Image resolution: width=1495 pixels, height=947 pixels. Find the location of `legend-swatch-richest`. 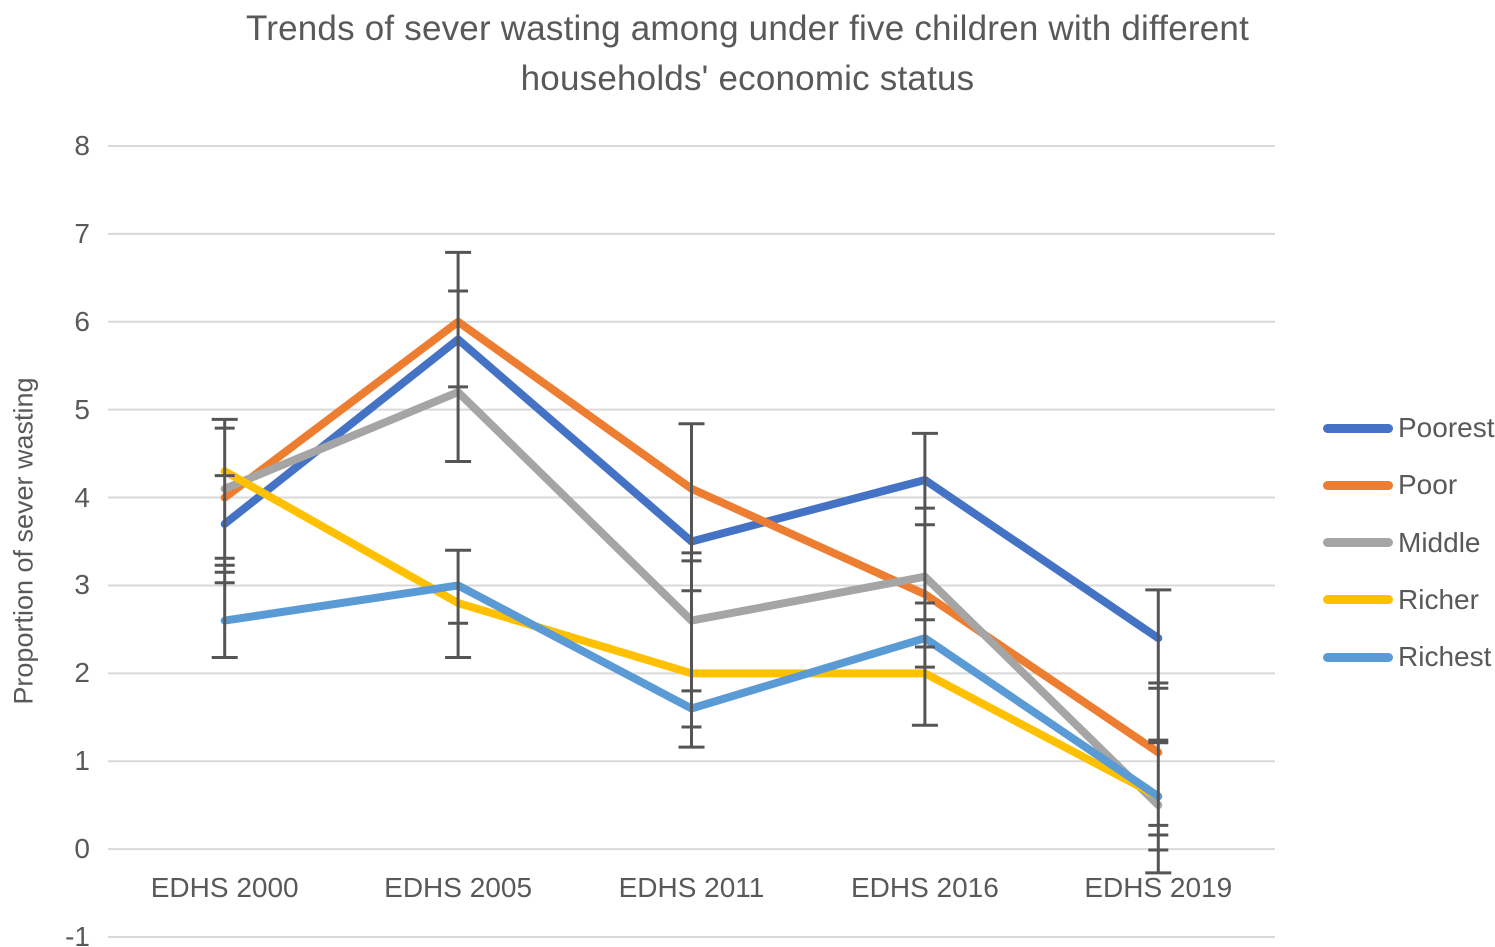

legend-swatch-richest is located at coordinates (1358, 657).